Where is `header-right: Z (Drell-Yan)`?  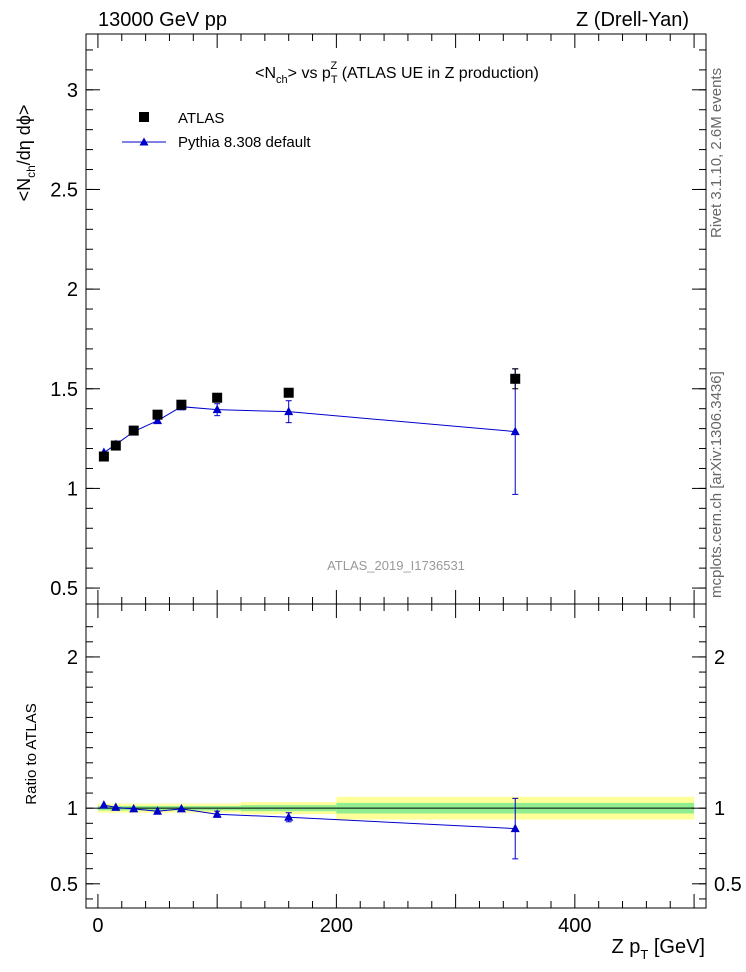
header-right: Z (Drell-Yan) is located at coordinates (632, 20).